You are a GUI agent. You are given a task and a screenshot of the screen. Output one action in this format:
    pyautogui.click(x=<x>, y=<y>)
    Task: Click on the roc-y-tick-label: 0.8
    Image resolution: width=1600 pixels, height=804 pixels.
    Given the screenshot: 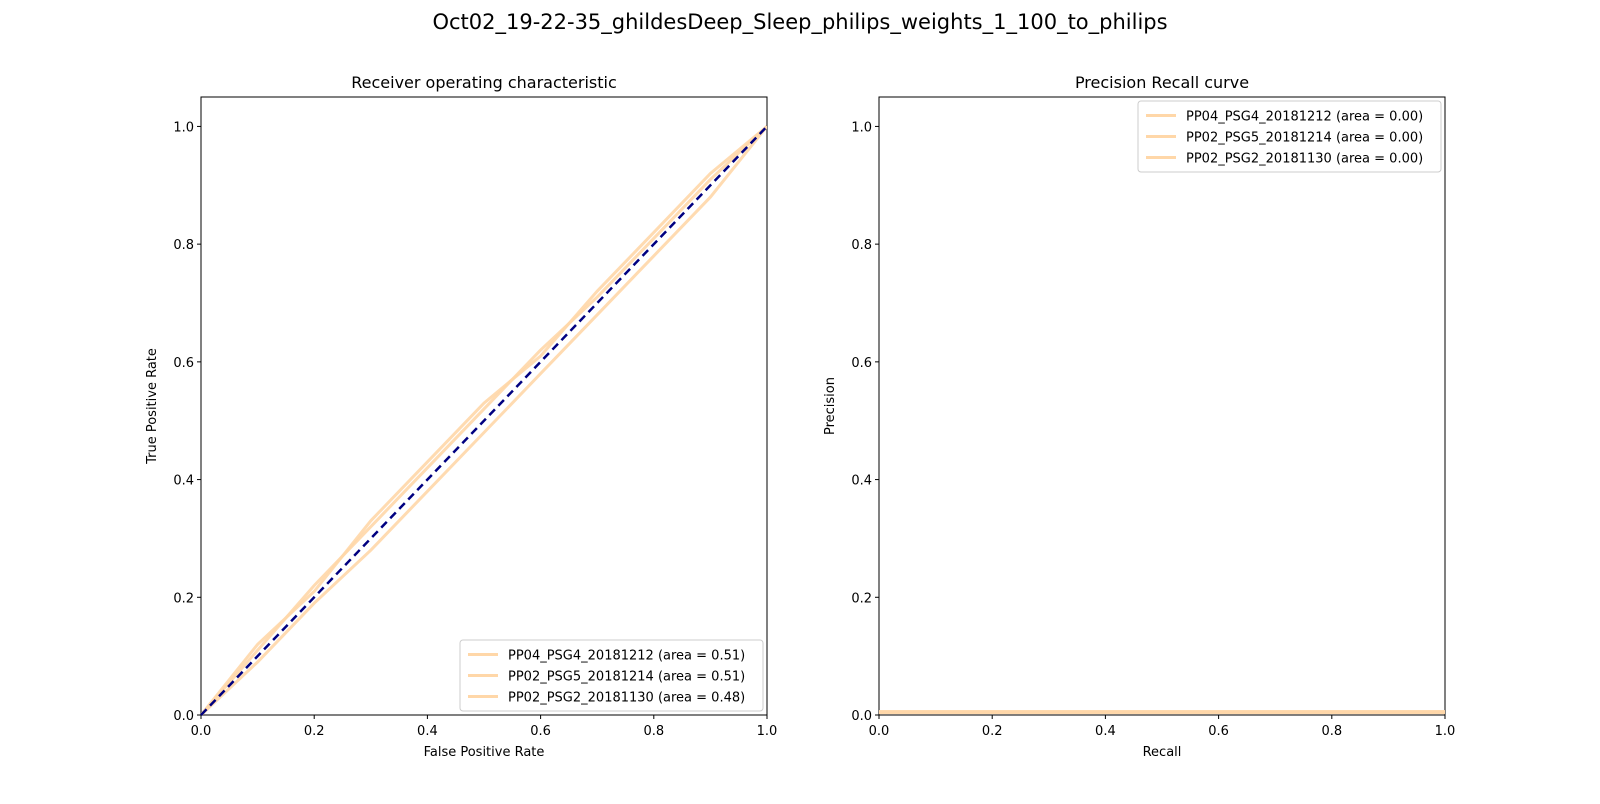 What is the action you would take?
    pyautogui.click(x=183, y=245)
    